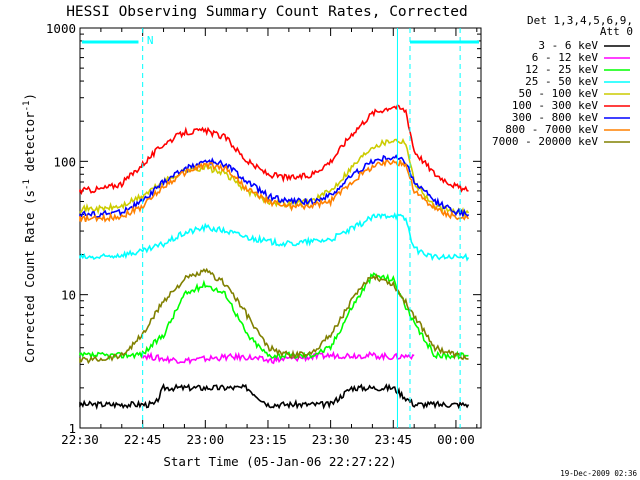 The width and height of the screenshot is (640, 480). What do you see at coordinates (150, 40) in the screenshot?
I see `night-label: N` at bounding box center [150, 40].